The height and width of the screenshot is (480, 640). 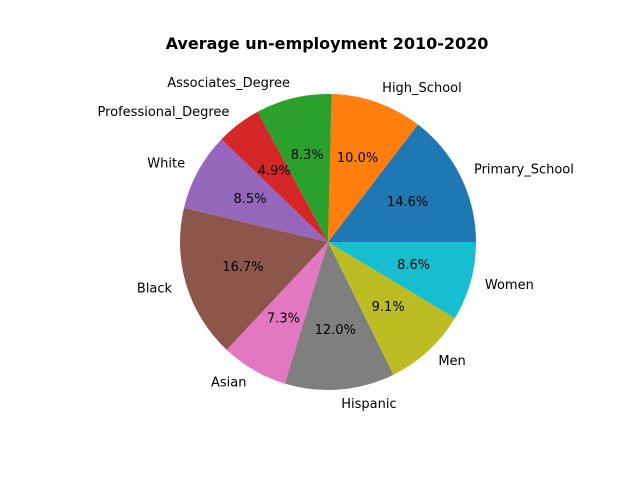 I want to click on pie-slice-hispanic, so click(x=339, y=316).